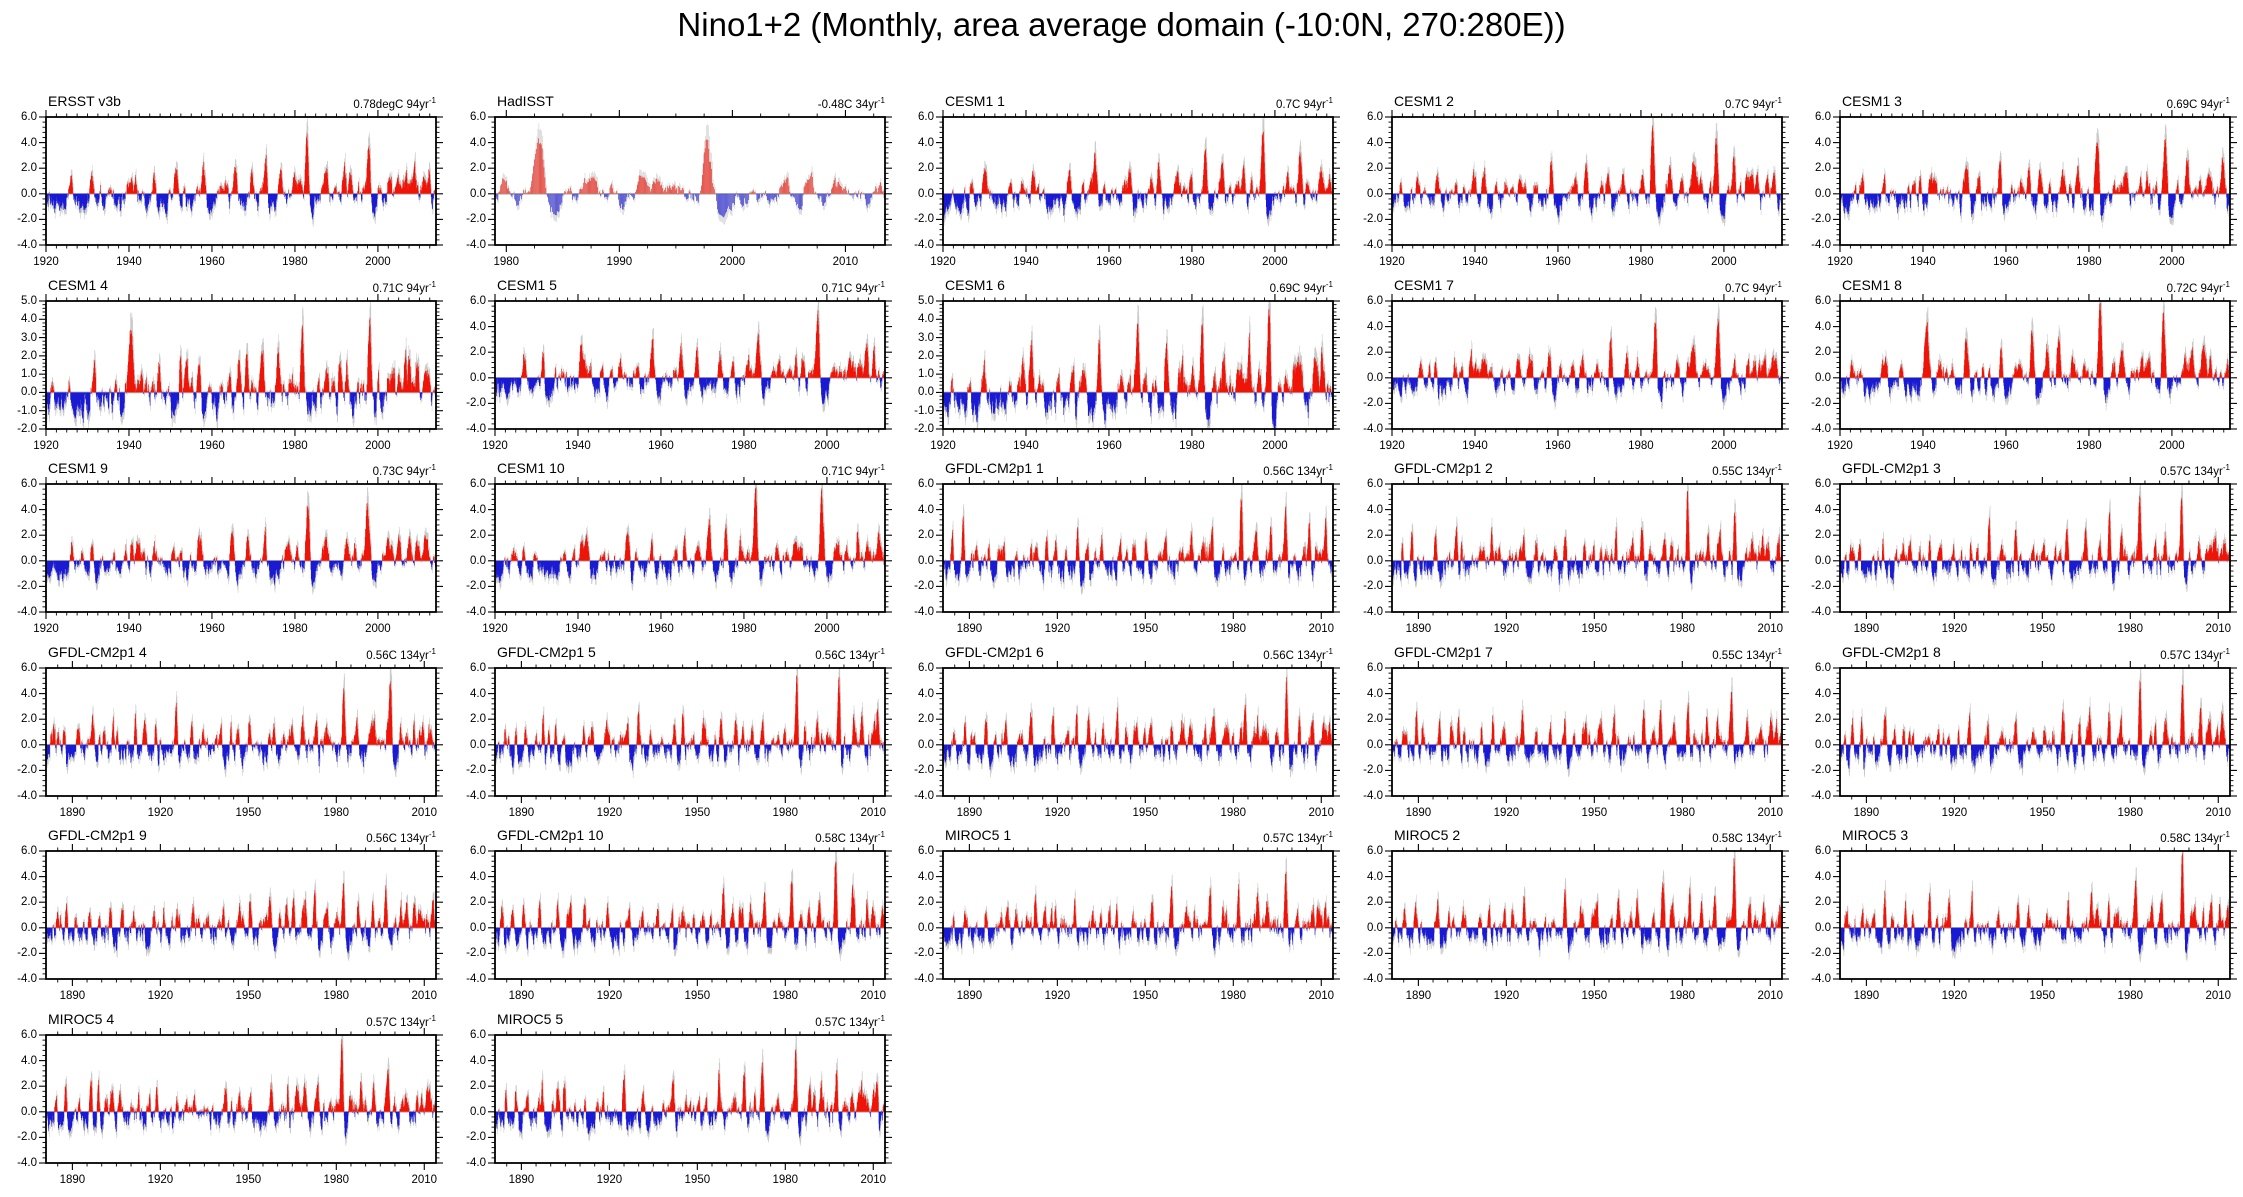  I want to click on y-tick-label: 5.0, so click(926, 301).